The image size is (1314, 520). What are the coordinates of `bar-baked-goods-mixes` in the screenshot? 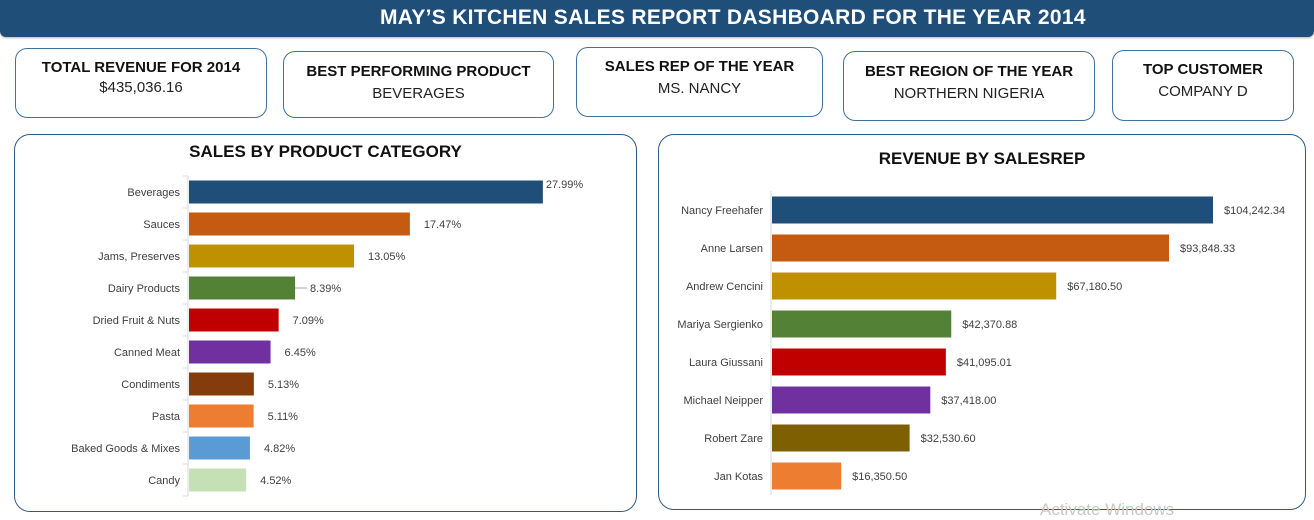 It's located at (219, 448).